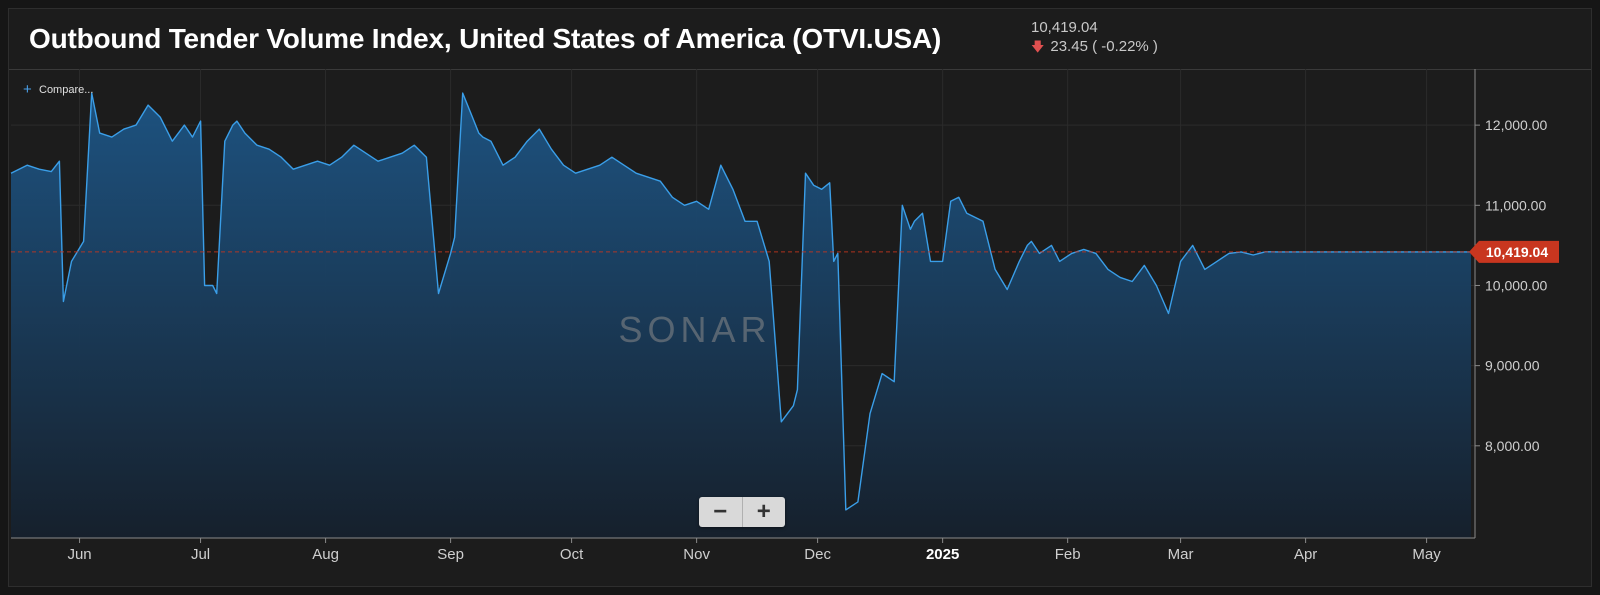 This screenshot has width=1600, height=595. Describe the element at coordinates (763, 511) in the screenshot. I see `zoom-in-button: +` at that location.